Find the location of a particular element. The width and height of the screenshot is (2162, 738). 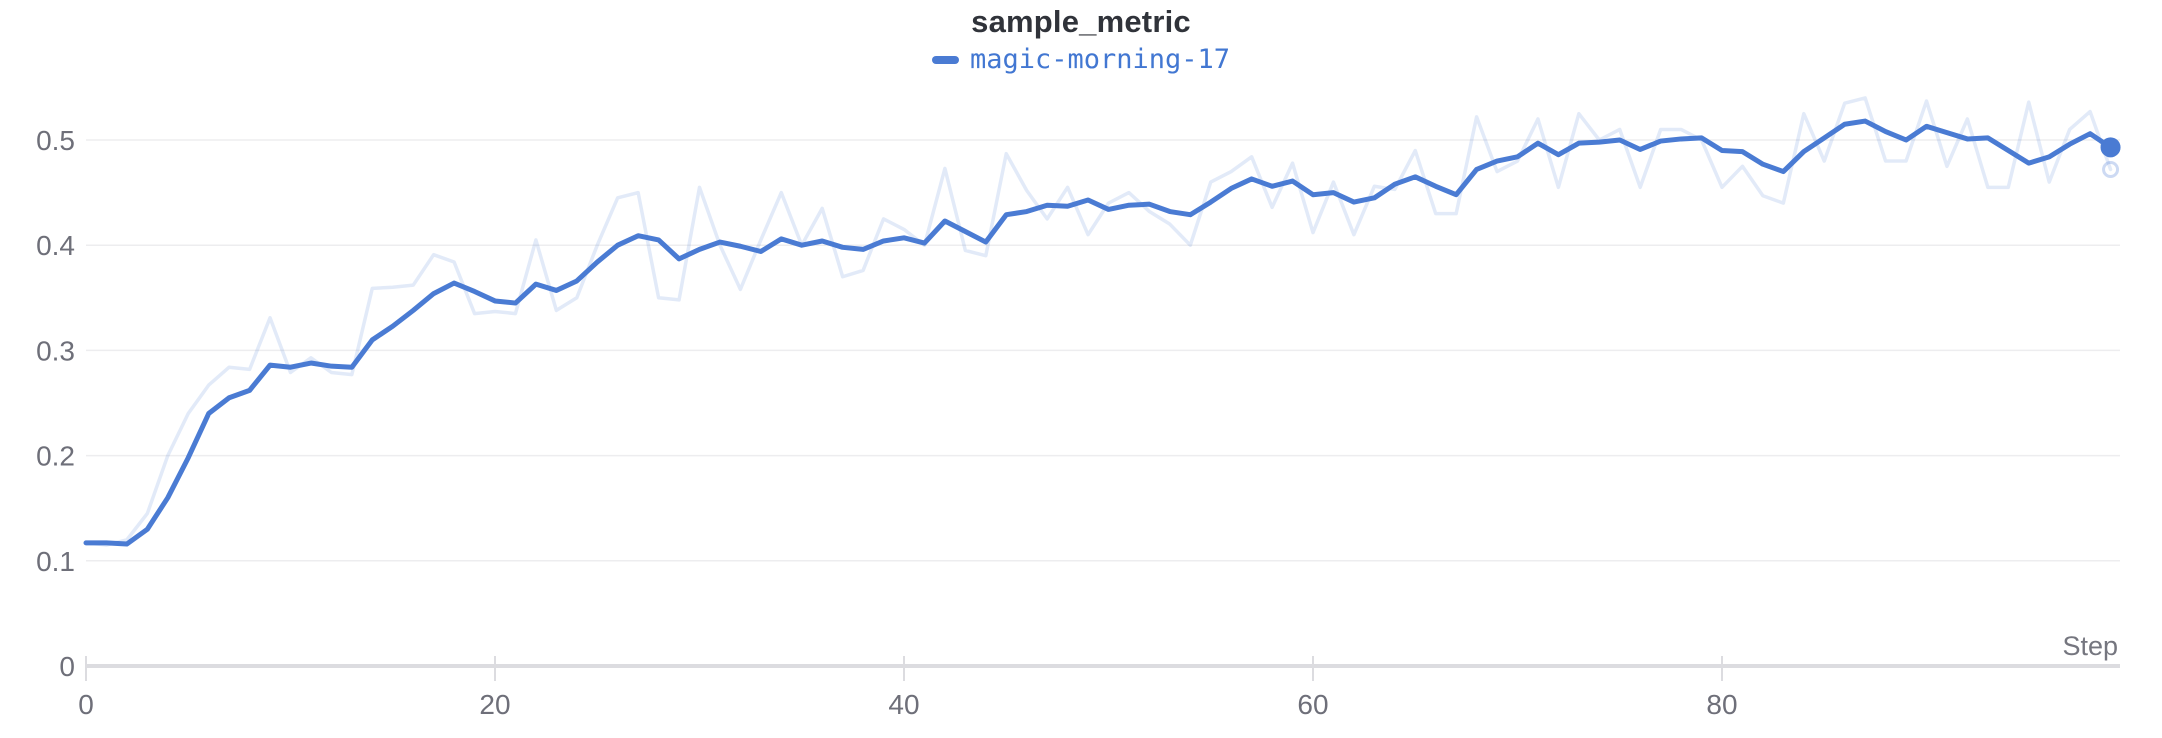

series-end-dot is located at coordinates (2110, 147).